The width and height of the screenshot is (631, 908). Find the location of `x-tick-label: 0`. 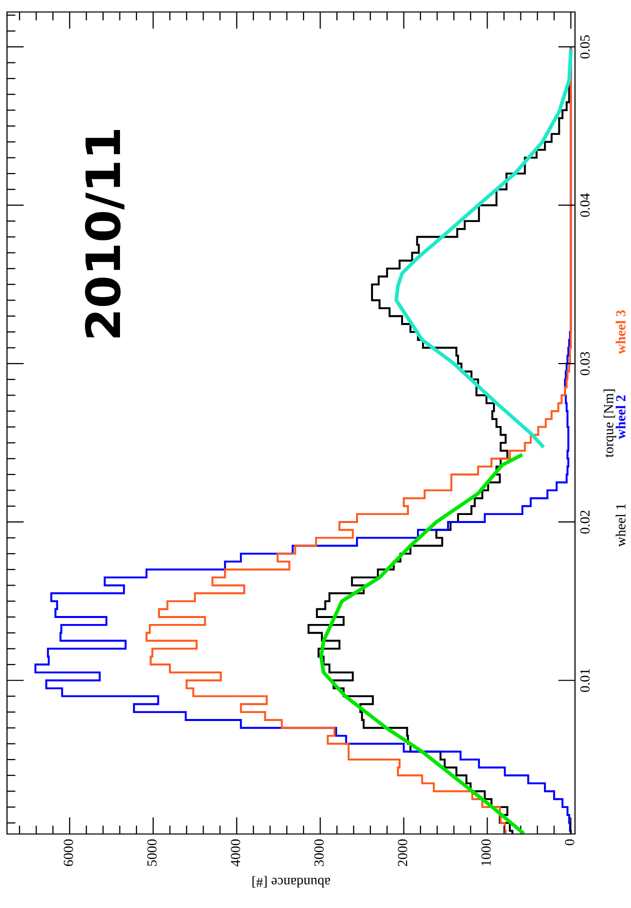

x-tick-label: 0 is located at coordinates (569, 842).